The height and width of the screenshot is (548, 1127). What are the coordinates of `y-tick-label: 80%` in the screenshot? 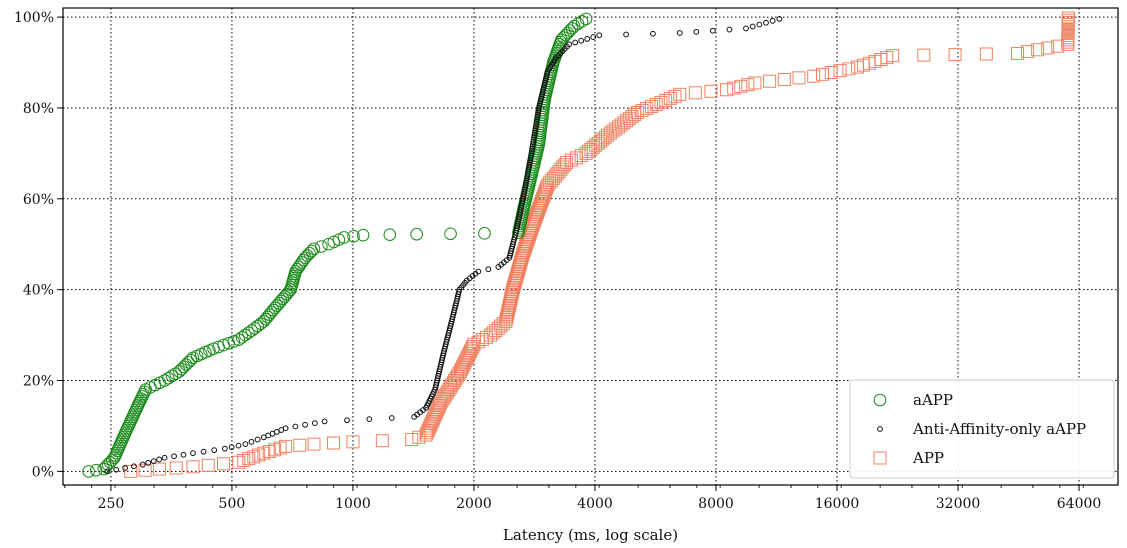 It's located at (38, 109).